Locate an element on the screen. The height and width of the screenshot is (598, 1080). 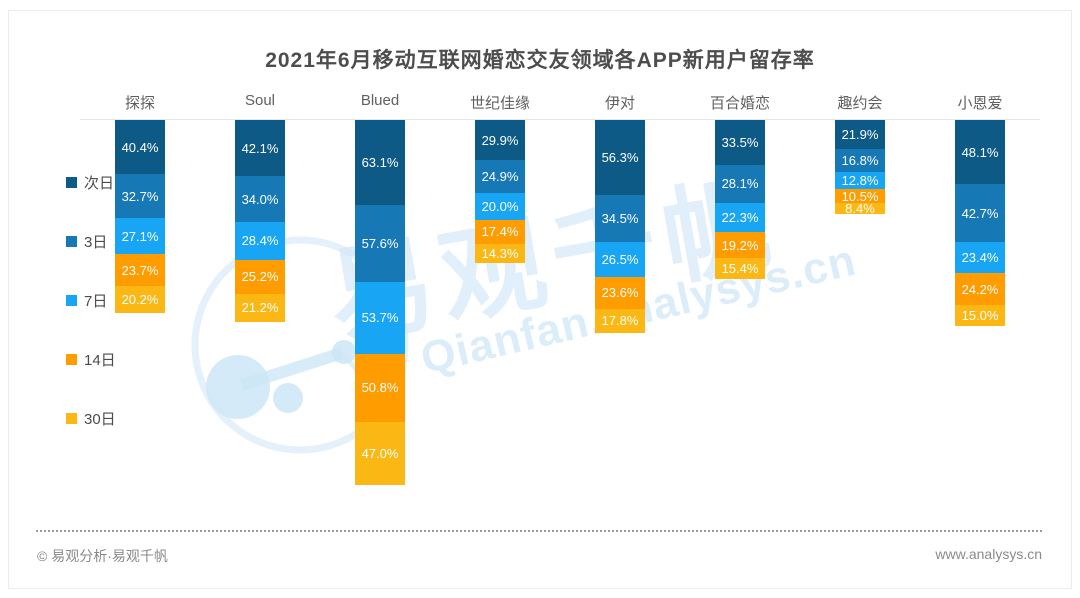
bar-segment-30日: 21.2% is located at coordinates (260, 308).